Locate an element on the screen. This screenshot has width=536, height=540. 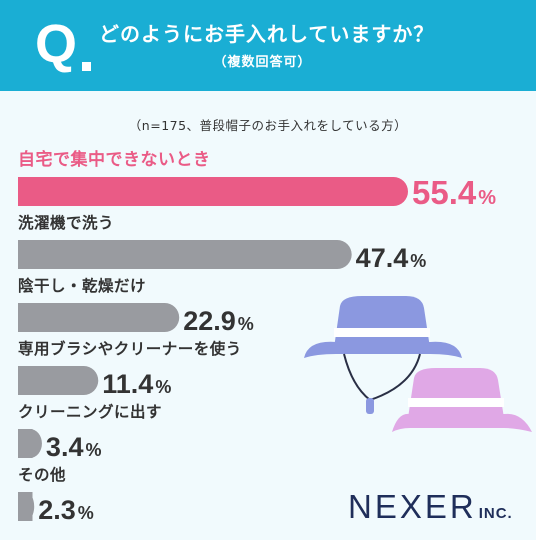
logo-main: NEXER is located at coordinates (412, 506).